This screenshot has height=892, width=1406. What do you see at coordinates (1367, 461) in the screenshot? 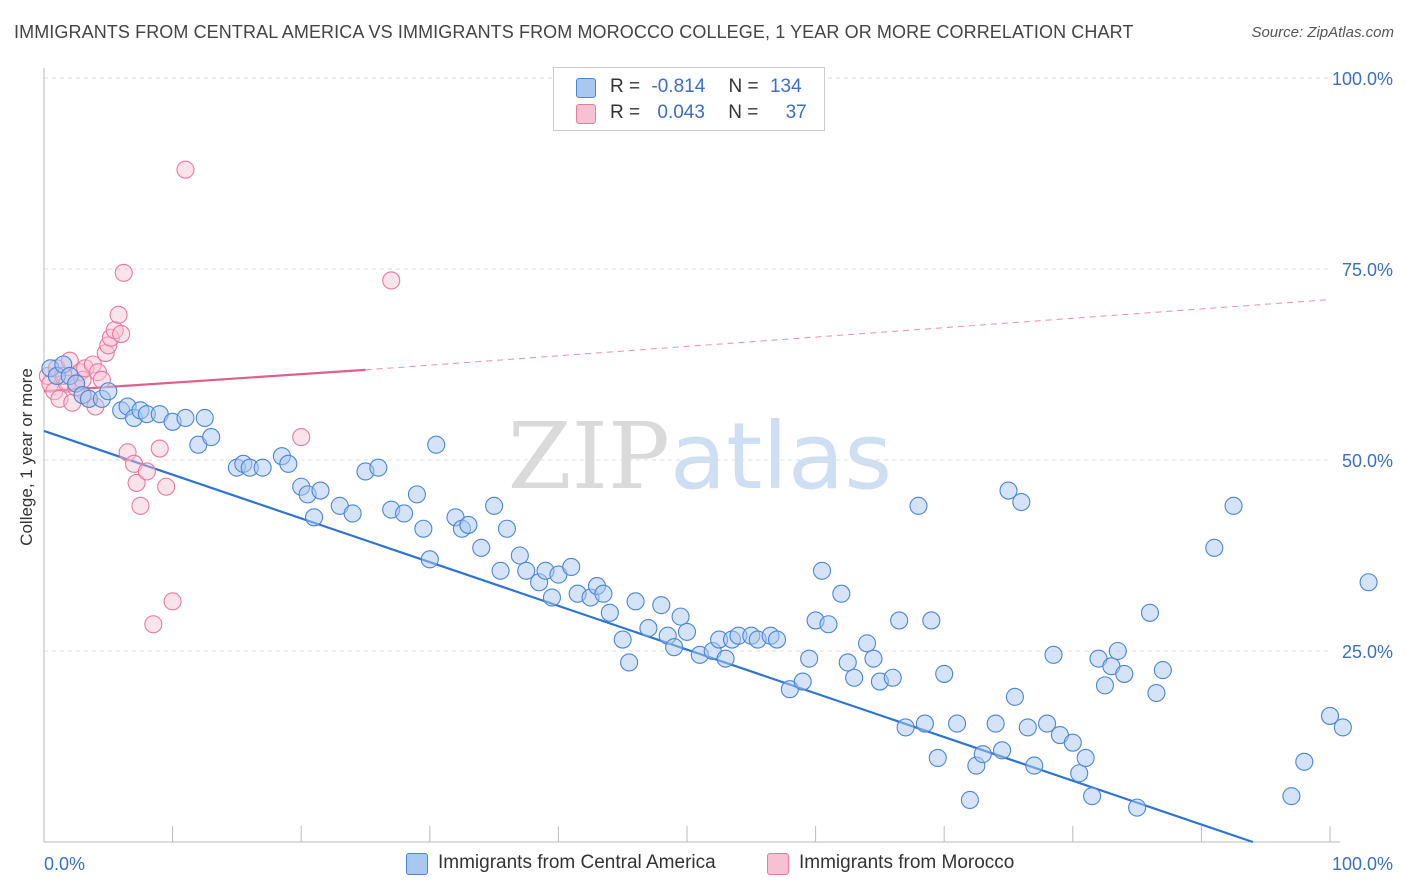
I see `y-tick-label: 50.0%` at bounding box center [1367, 461].